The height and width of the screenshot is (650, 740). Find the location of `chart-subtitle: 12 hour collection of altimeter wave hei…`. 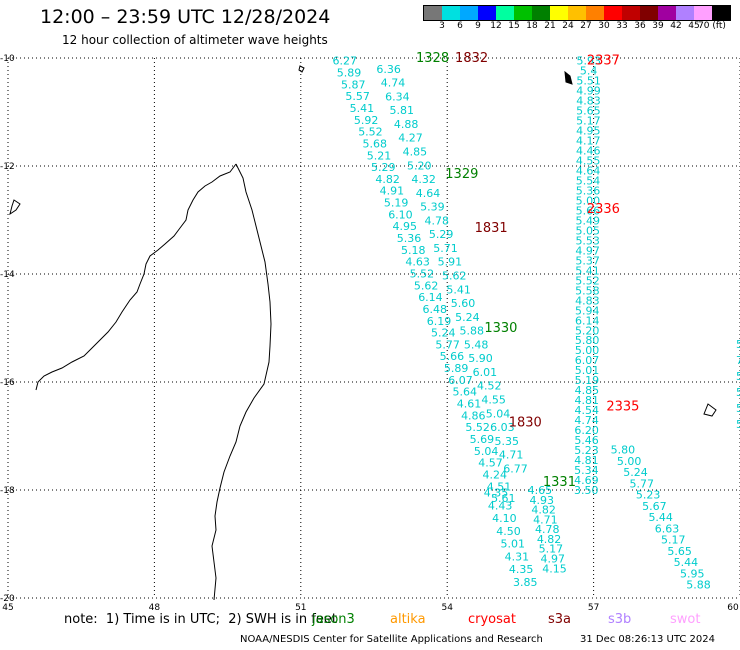

chart-subtitle: 12 hour collection of altimeter wave hei… is located at coordinates (195, 40).